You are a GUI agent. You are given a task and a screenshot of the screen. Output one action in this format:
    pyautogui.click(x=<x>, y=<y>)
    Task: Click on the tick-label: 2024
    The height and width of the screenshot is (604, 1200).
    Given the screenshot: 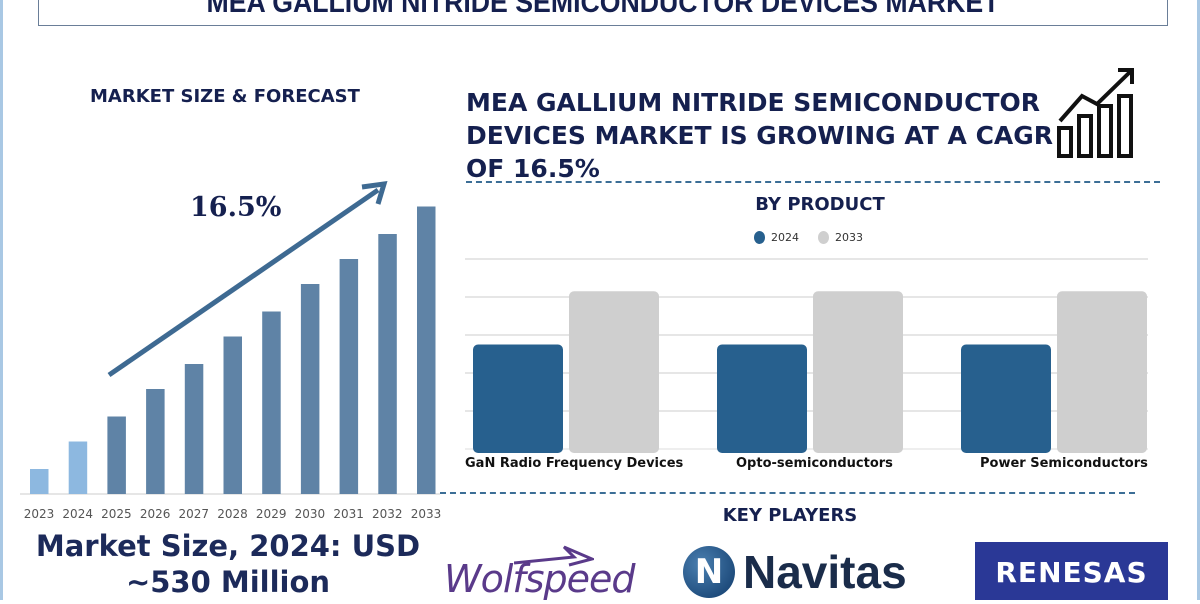 What is the action you would take?
    pyautogui.click(x=77, y=514)
    